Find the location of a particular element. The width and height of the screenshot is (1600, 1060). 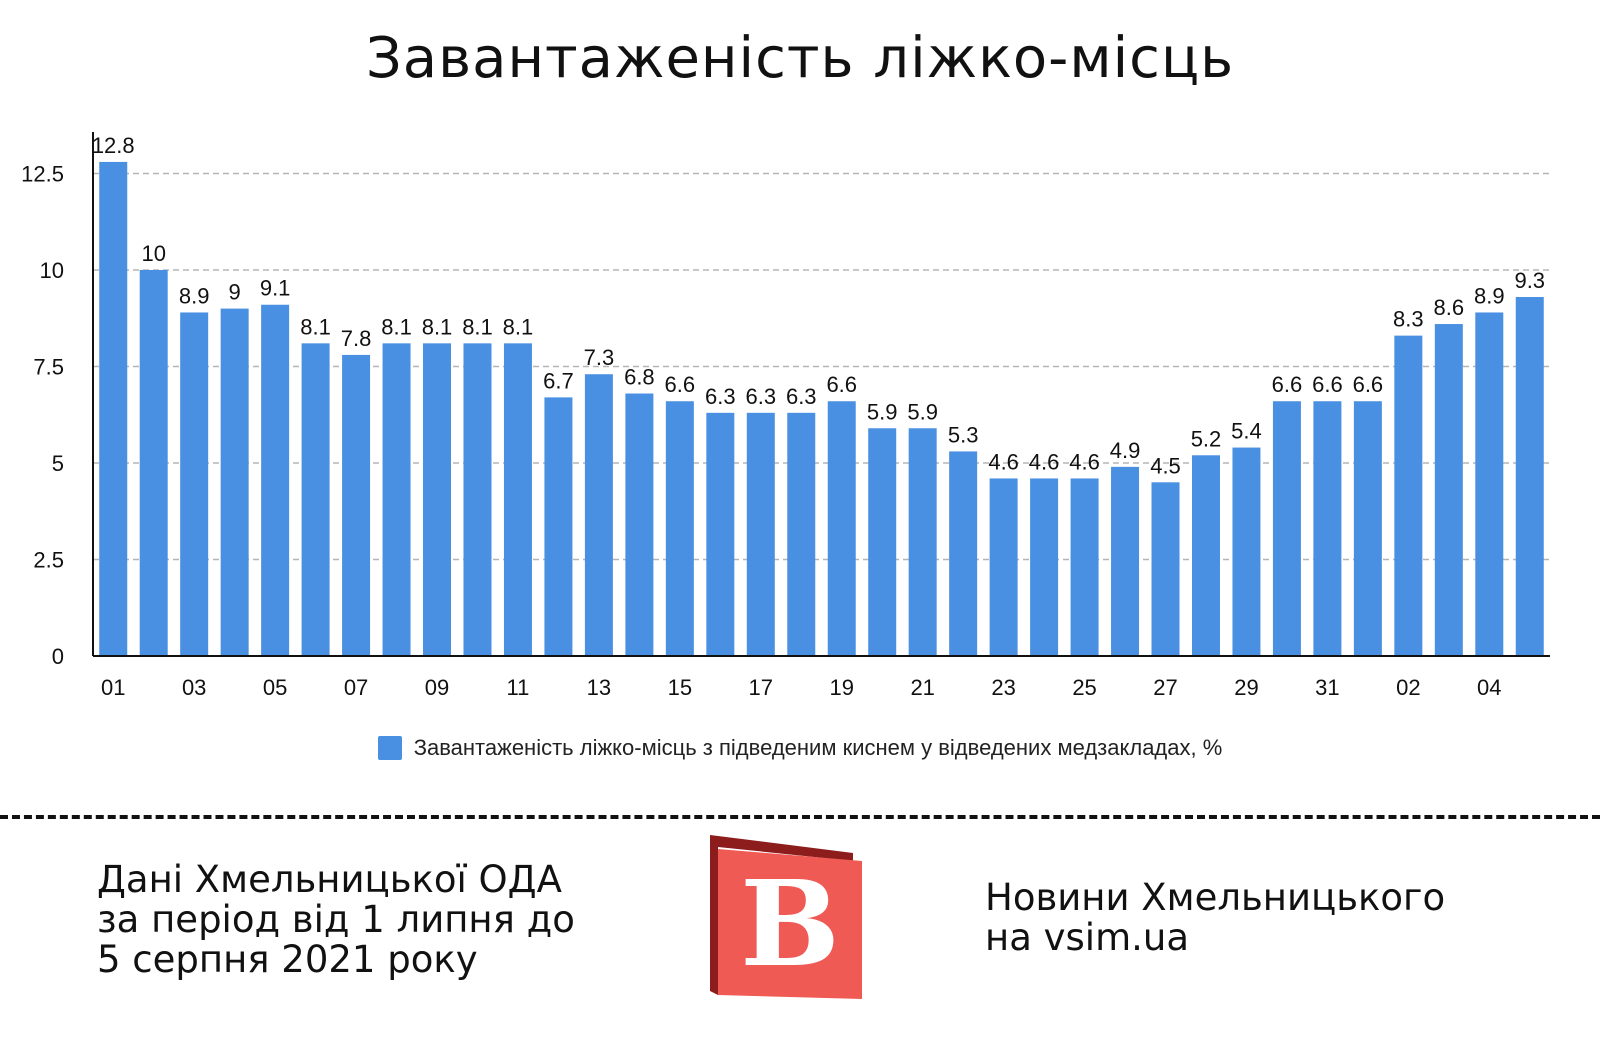

chart-title: Завантаженість ліжко-місць is located at coordinates (800, 58).